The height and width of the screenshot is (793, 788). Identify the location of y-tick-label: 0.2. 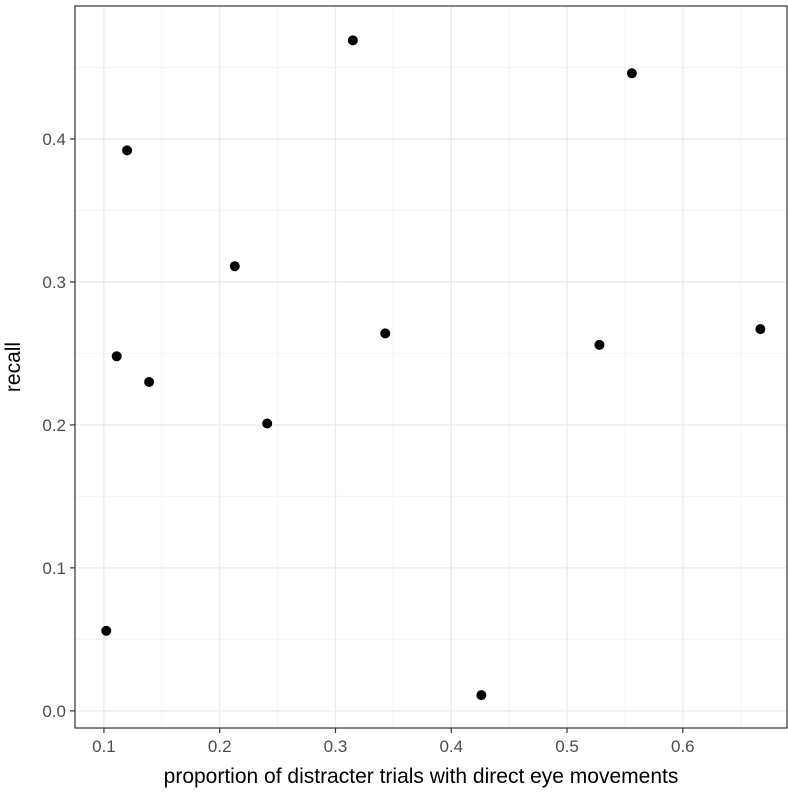
(54, 425).